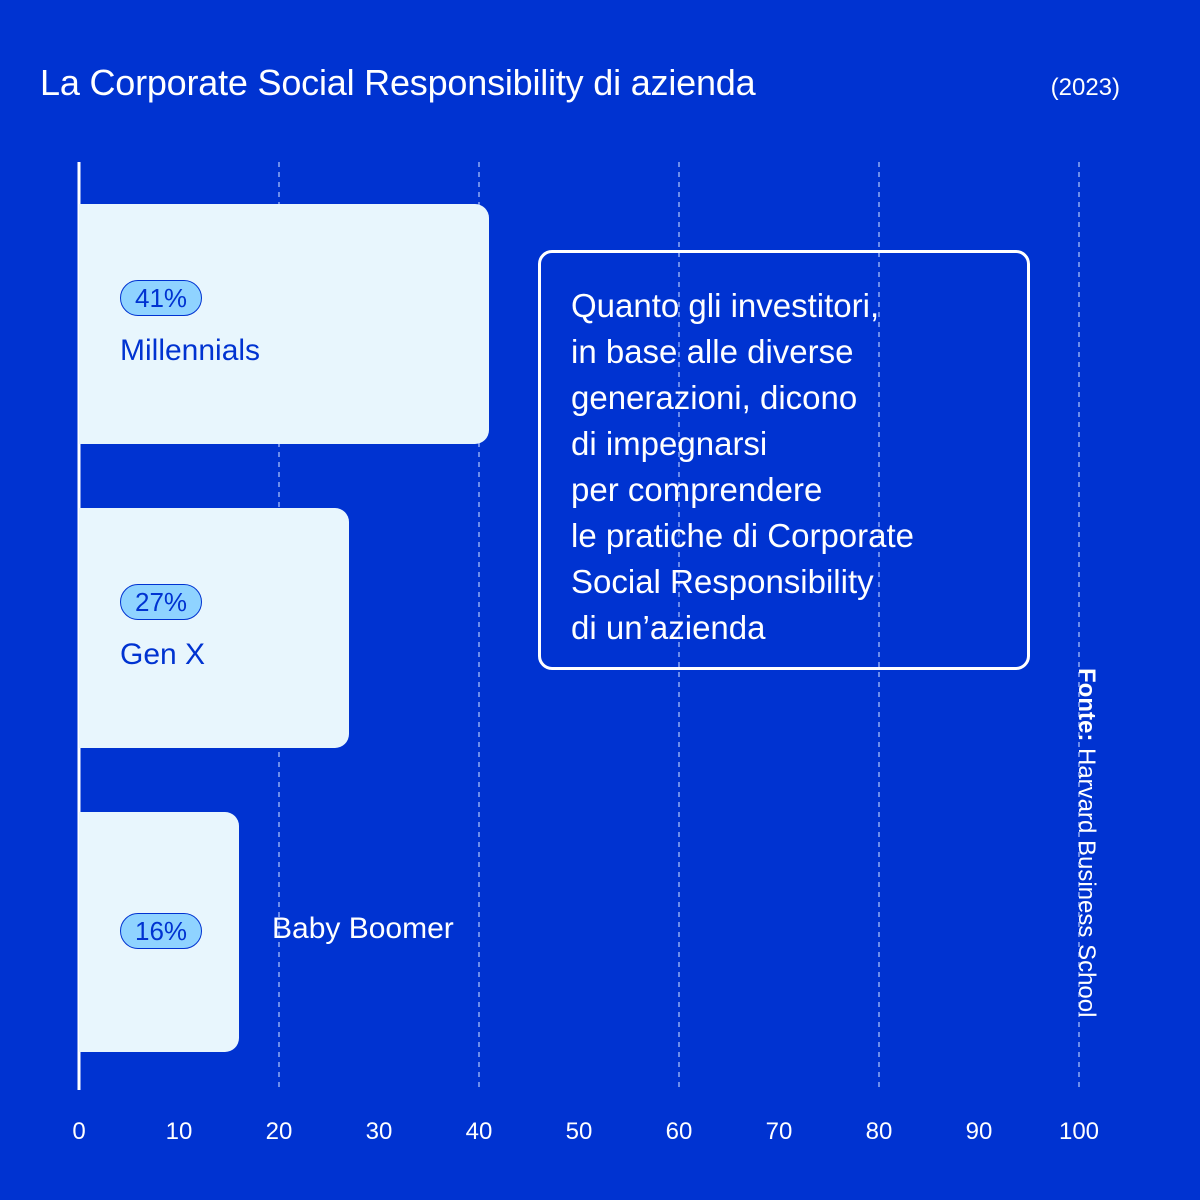 The image size is (1200, 1200). I want to click on x-tick-label: 30, so click(379, 1131).